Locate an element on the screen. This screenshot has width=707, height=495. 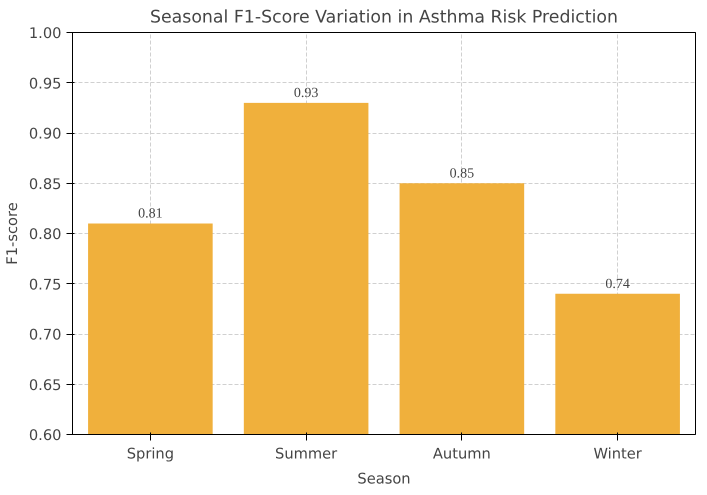
x-tick-label: Spring is located at coordinates (150, 454).